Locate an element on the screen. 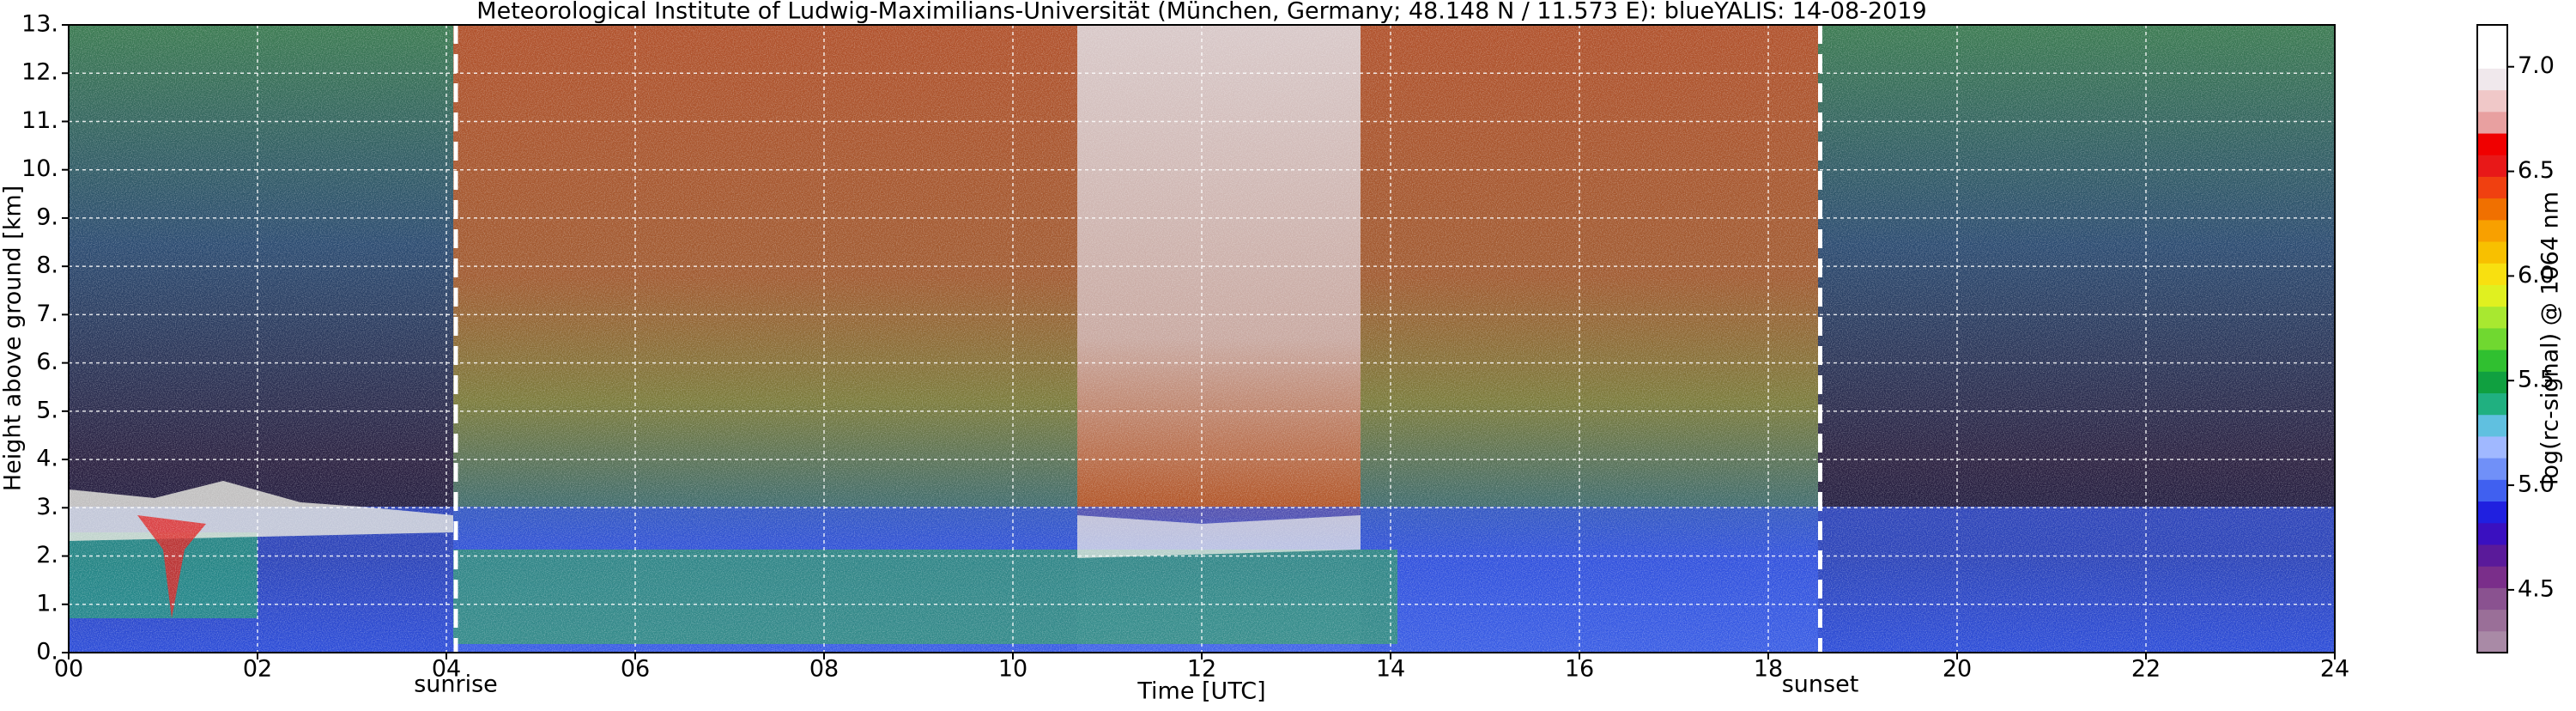  x-axis-label: Time [UTC] is located at coordinates (1200, 692).